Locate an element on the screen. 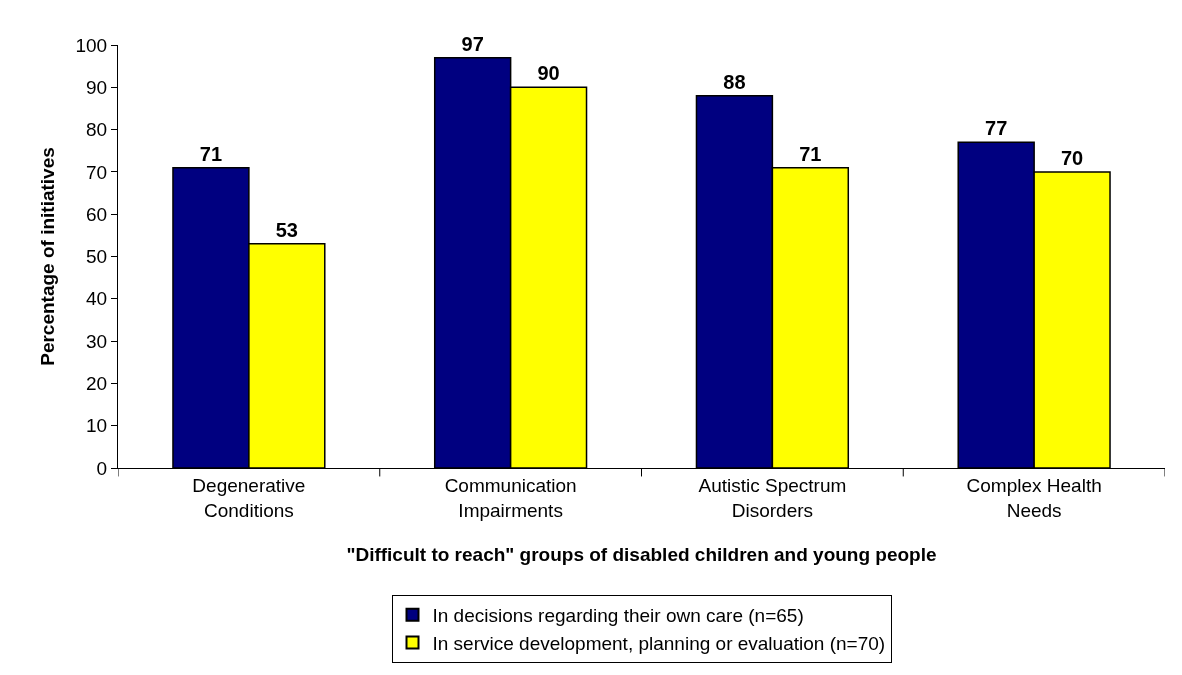 This screenshot has height=675, width=1182. data-label: 77 is located at coordinates (996, 128).